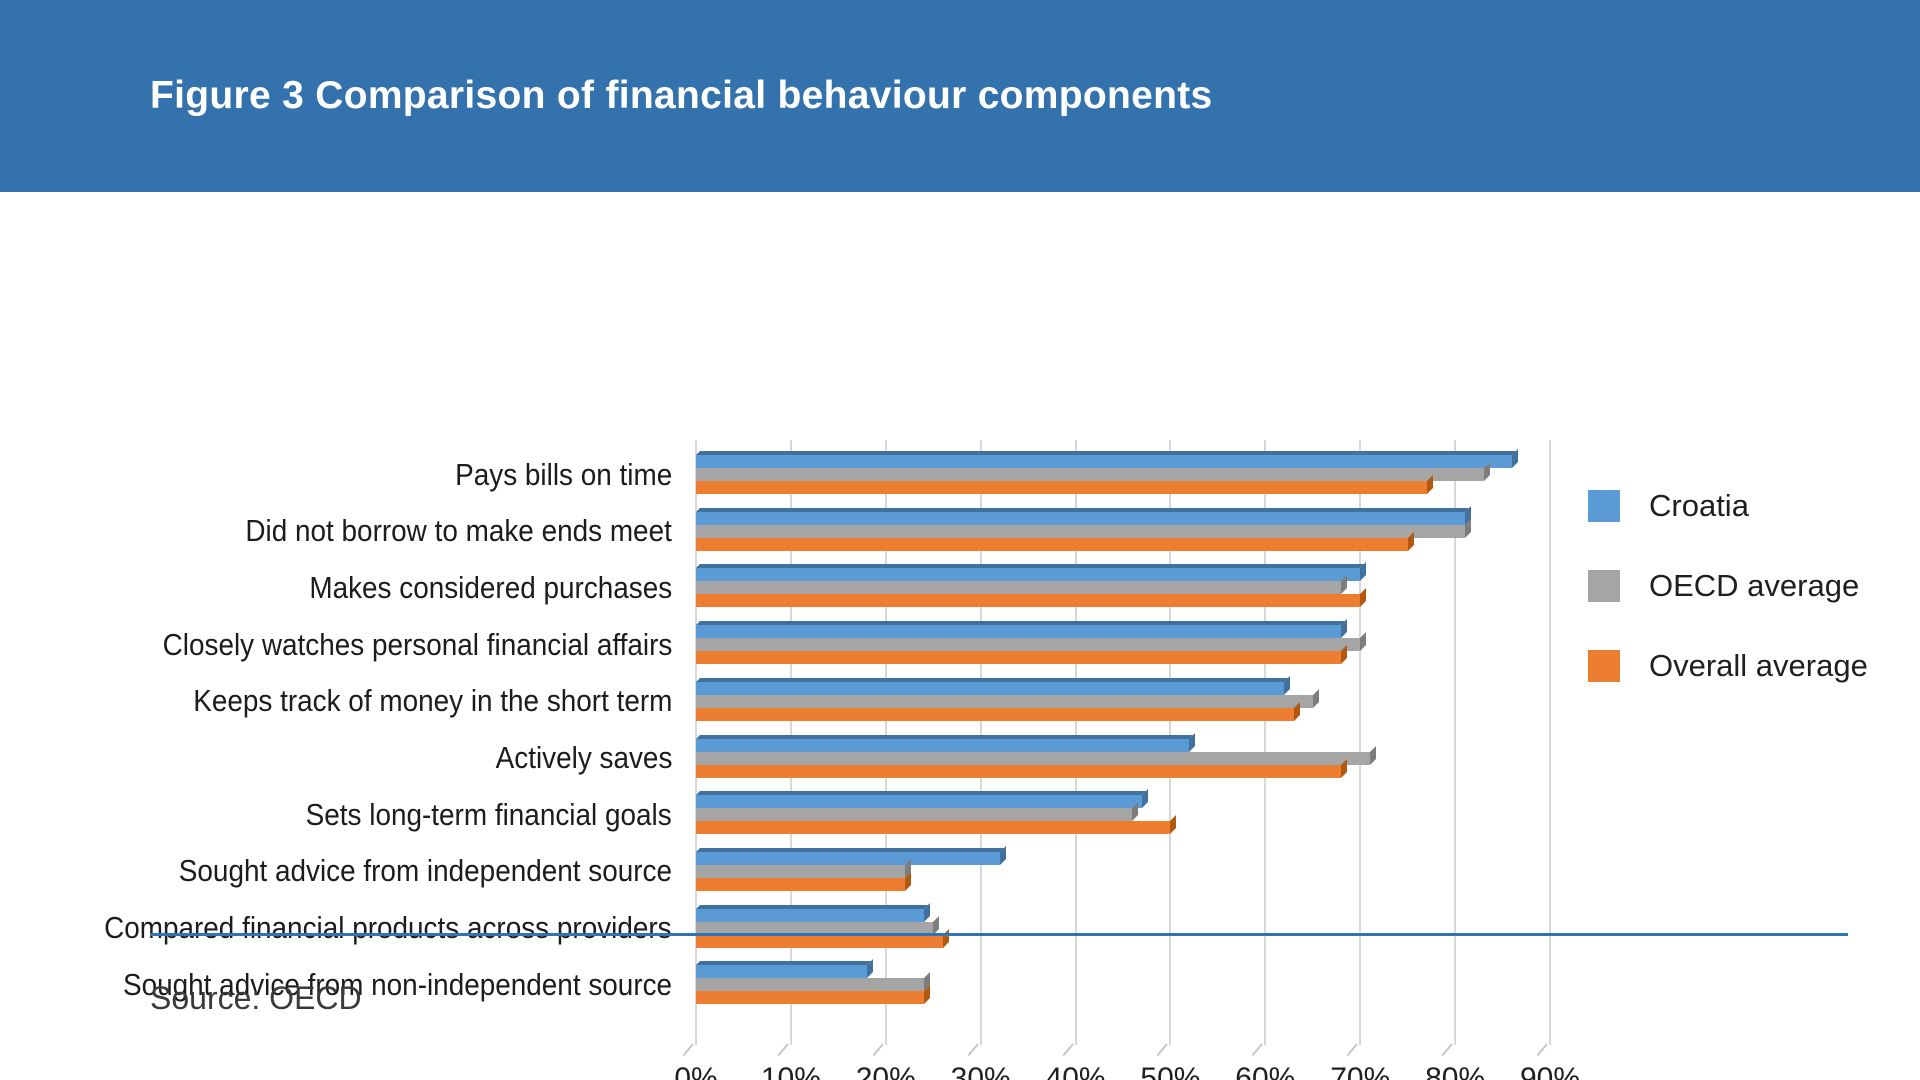 This screenshot has height=1080, width=1920. What do you see at coordinates (432, 701) in the screenshot?
I see `category-label: Keeps track of money in the short term` at bounding box center [432, 701].